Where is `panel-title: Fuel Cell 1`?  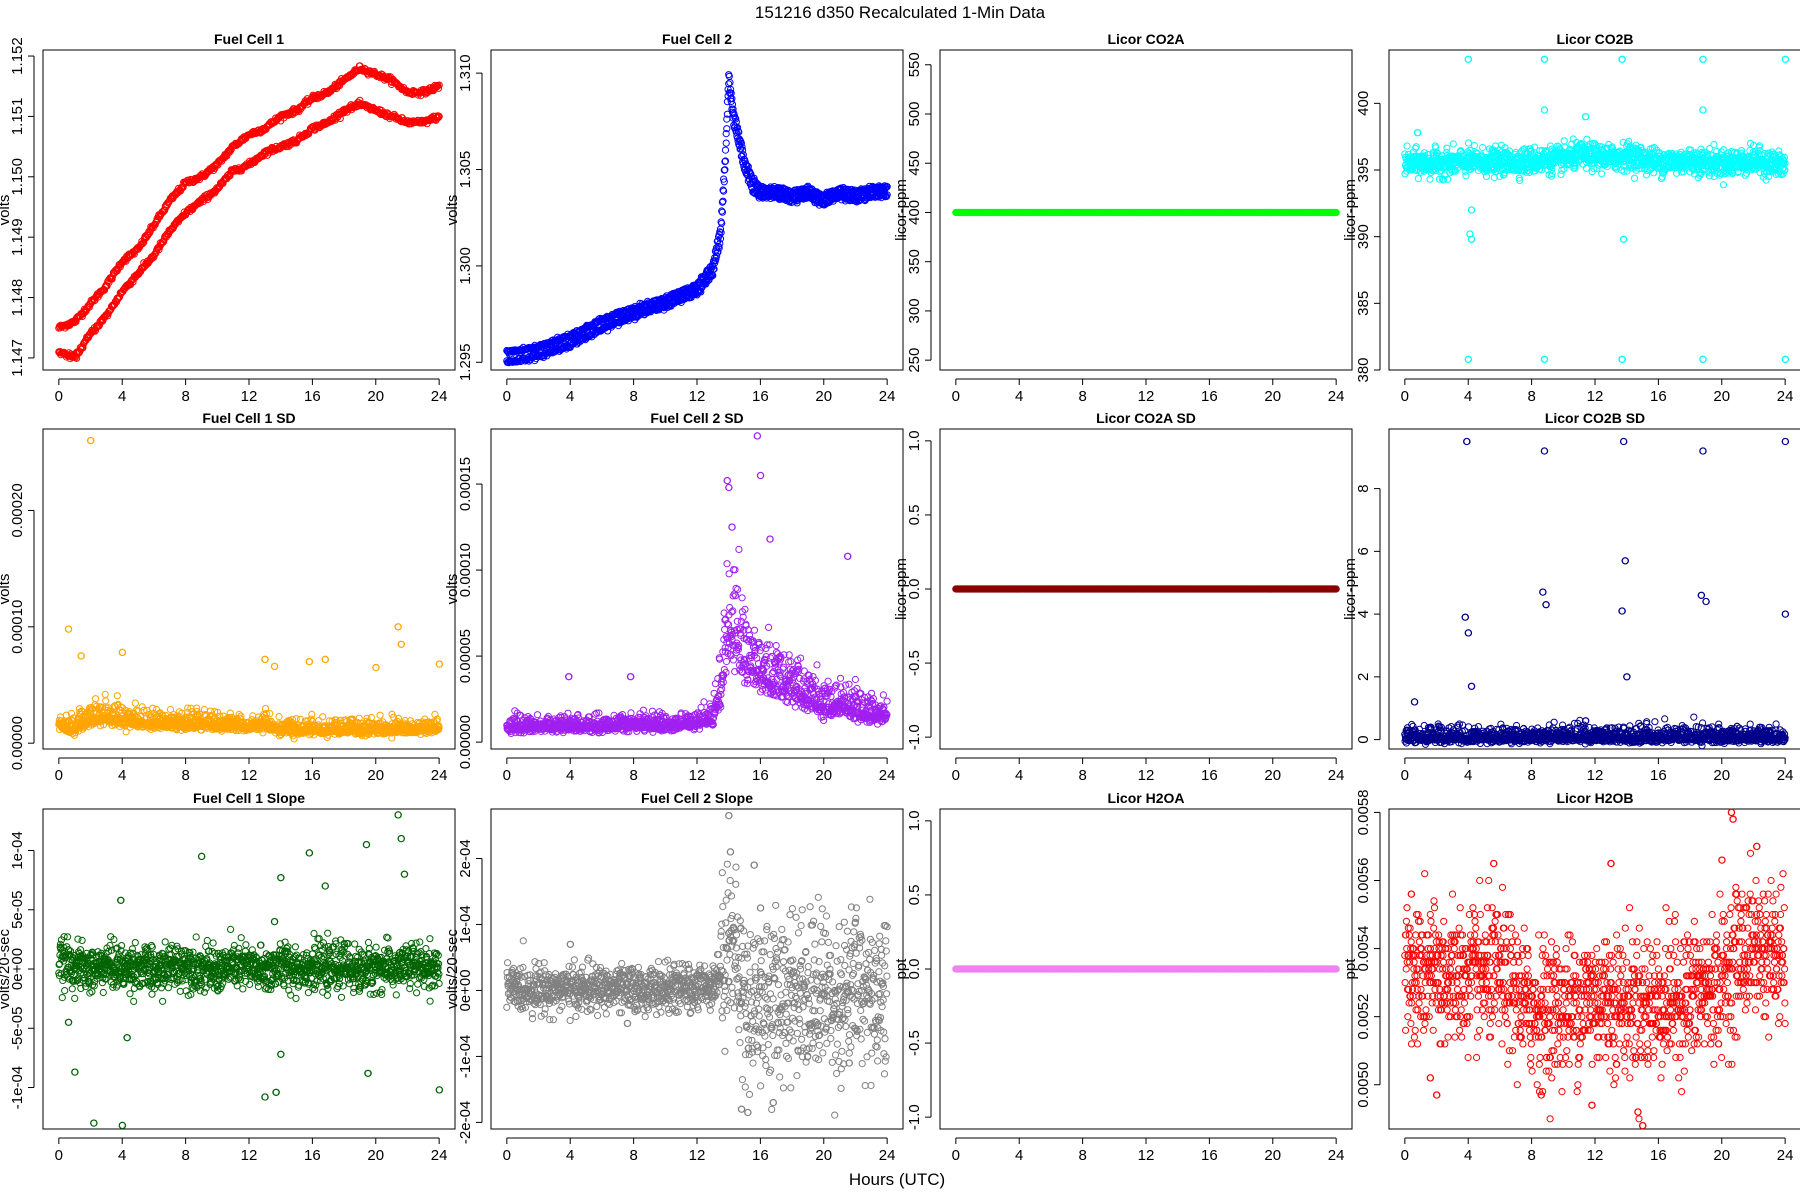
panel-title: Fuel Cell 1 is located at coordinates (249, 39).